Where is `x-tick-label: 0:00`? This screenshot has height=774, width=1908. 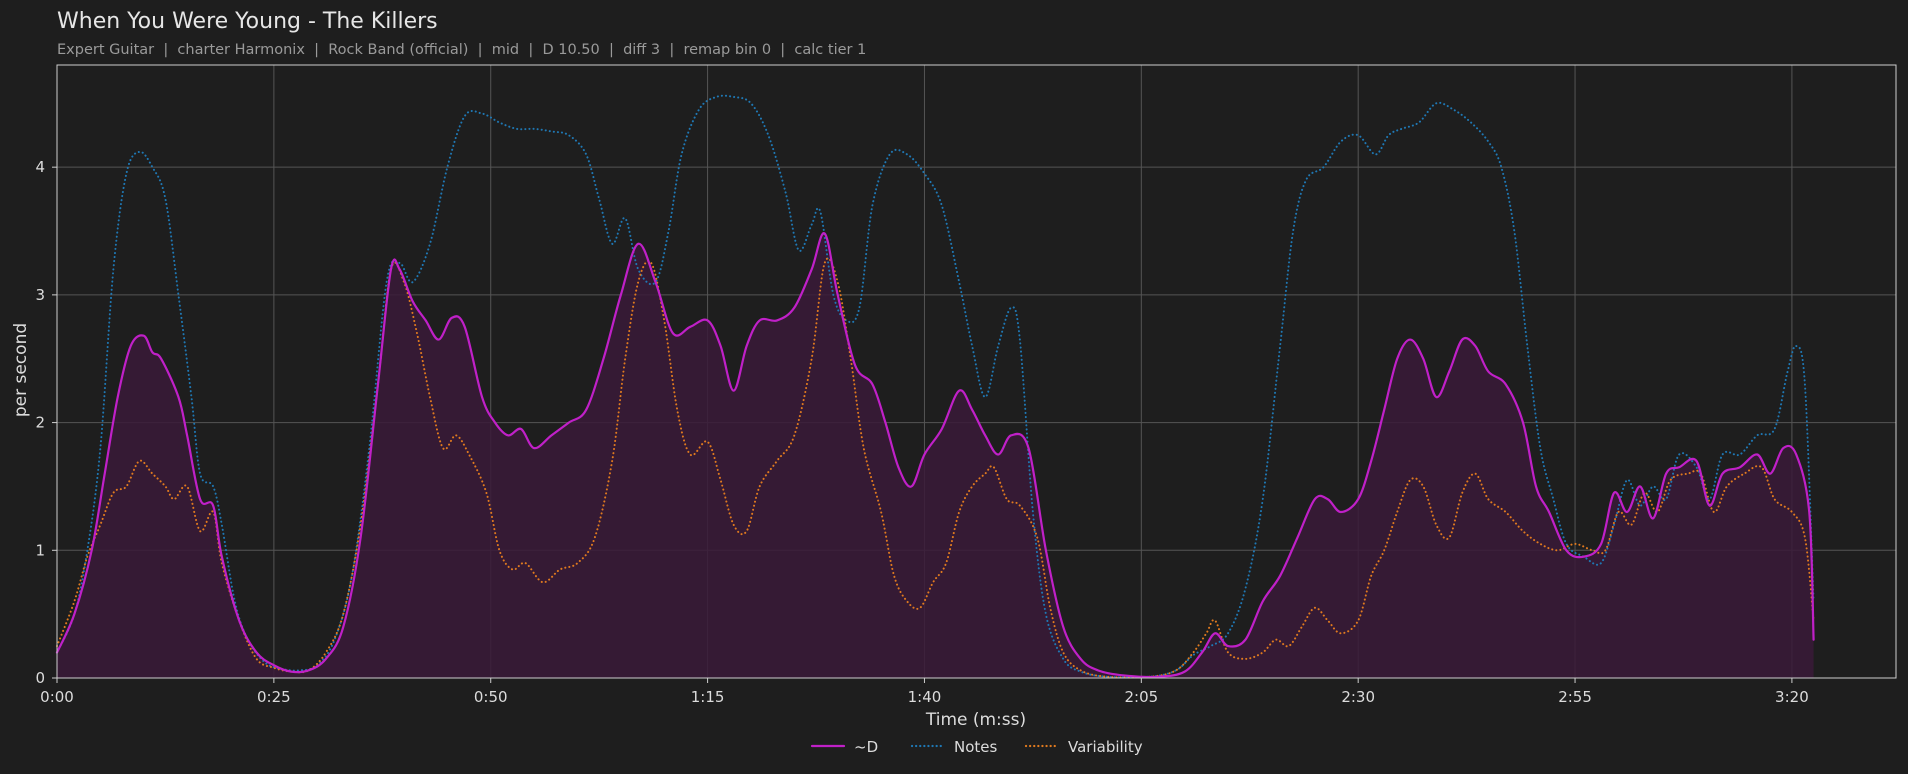
x-tick-label: 0:00 is located at coordinates (57, 697).